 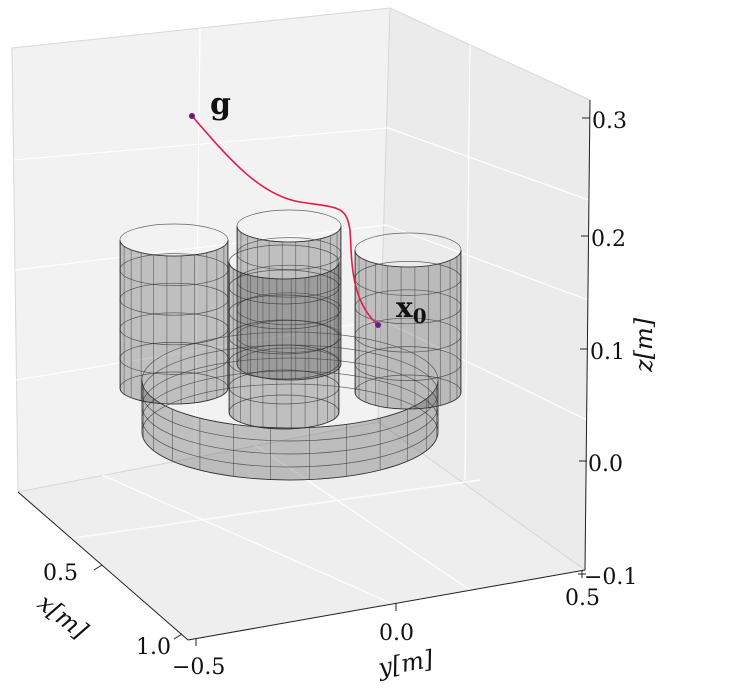 What do you see at coordinates (404, 307) in the screenshot?
I see `start-label-main: x` at bounding box center [404, 307].